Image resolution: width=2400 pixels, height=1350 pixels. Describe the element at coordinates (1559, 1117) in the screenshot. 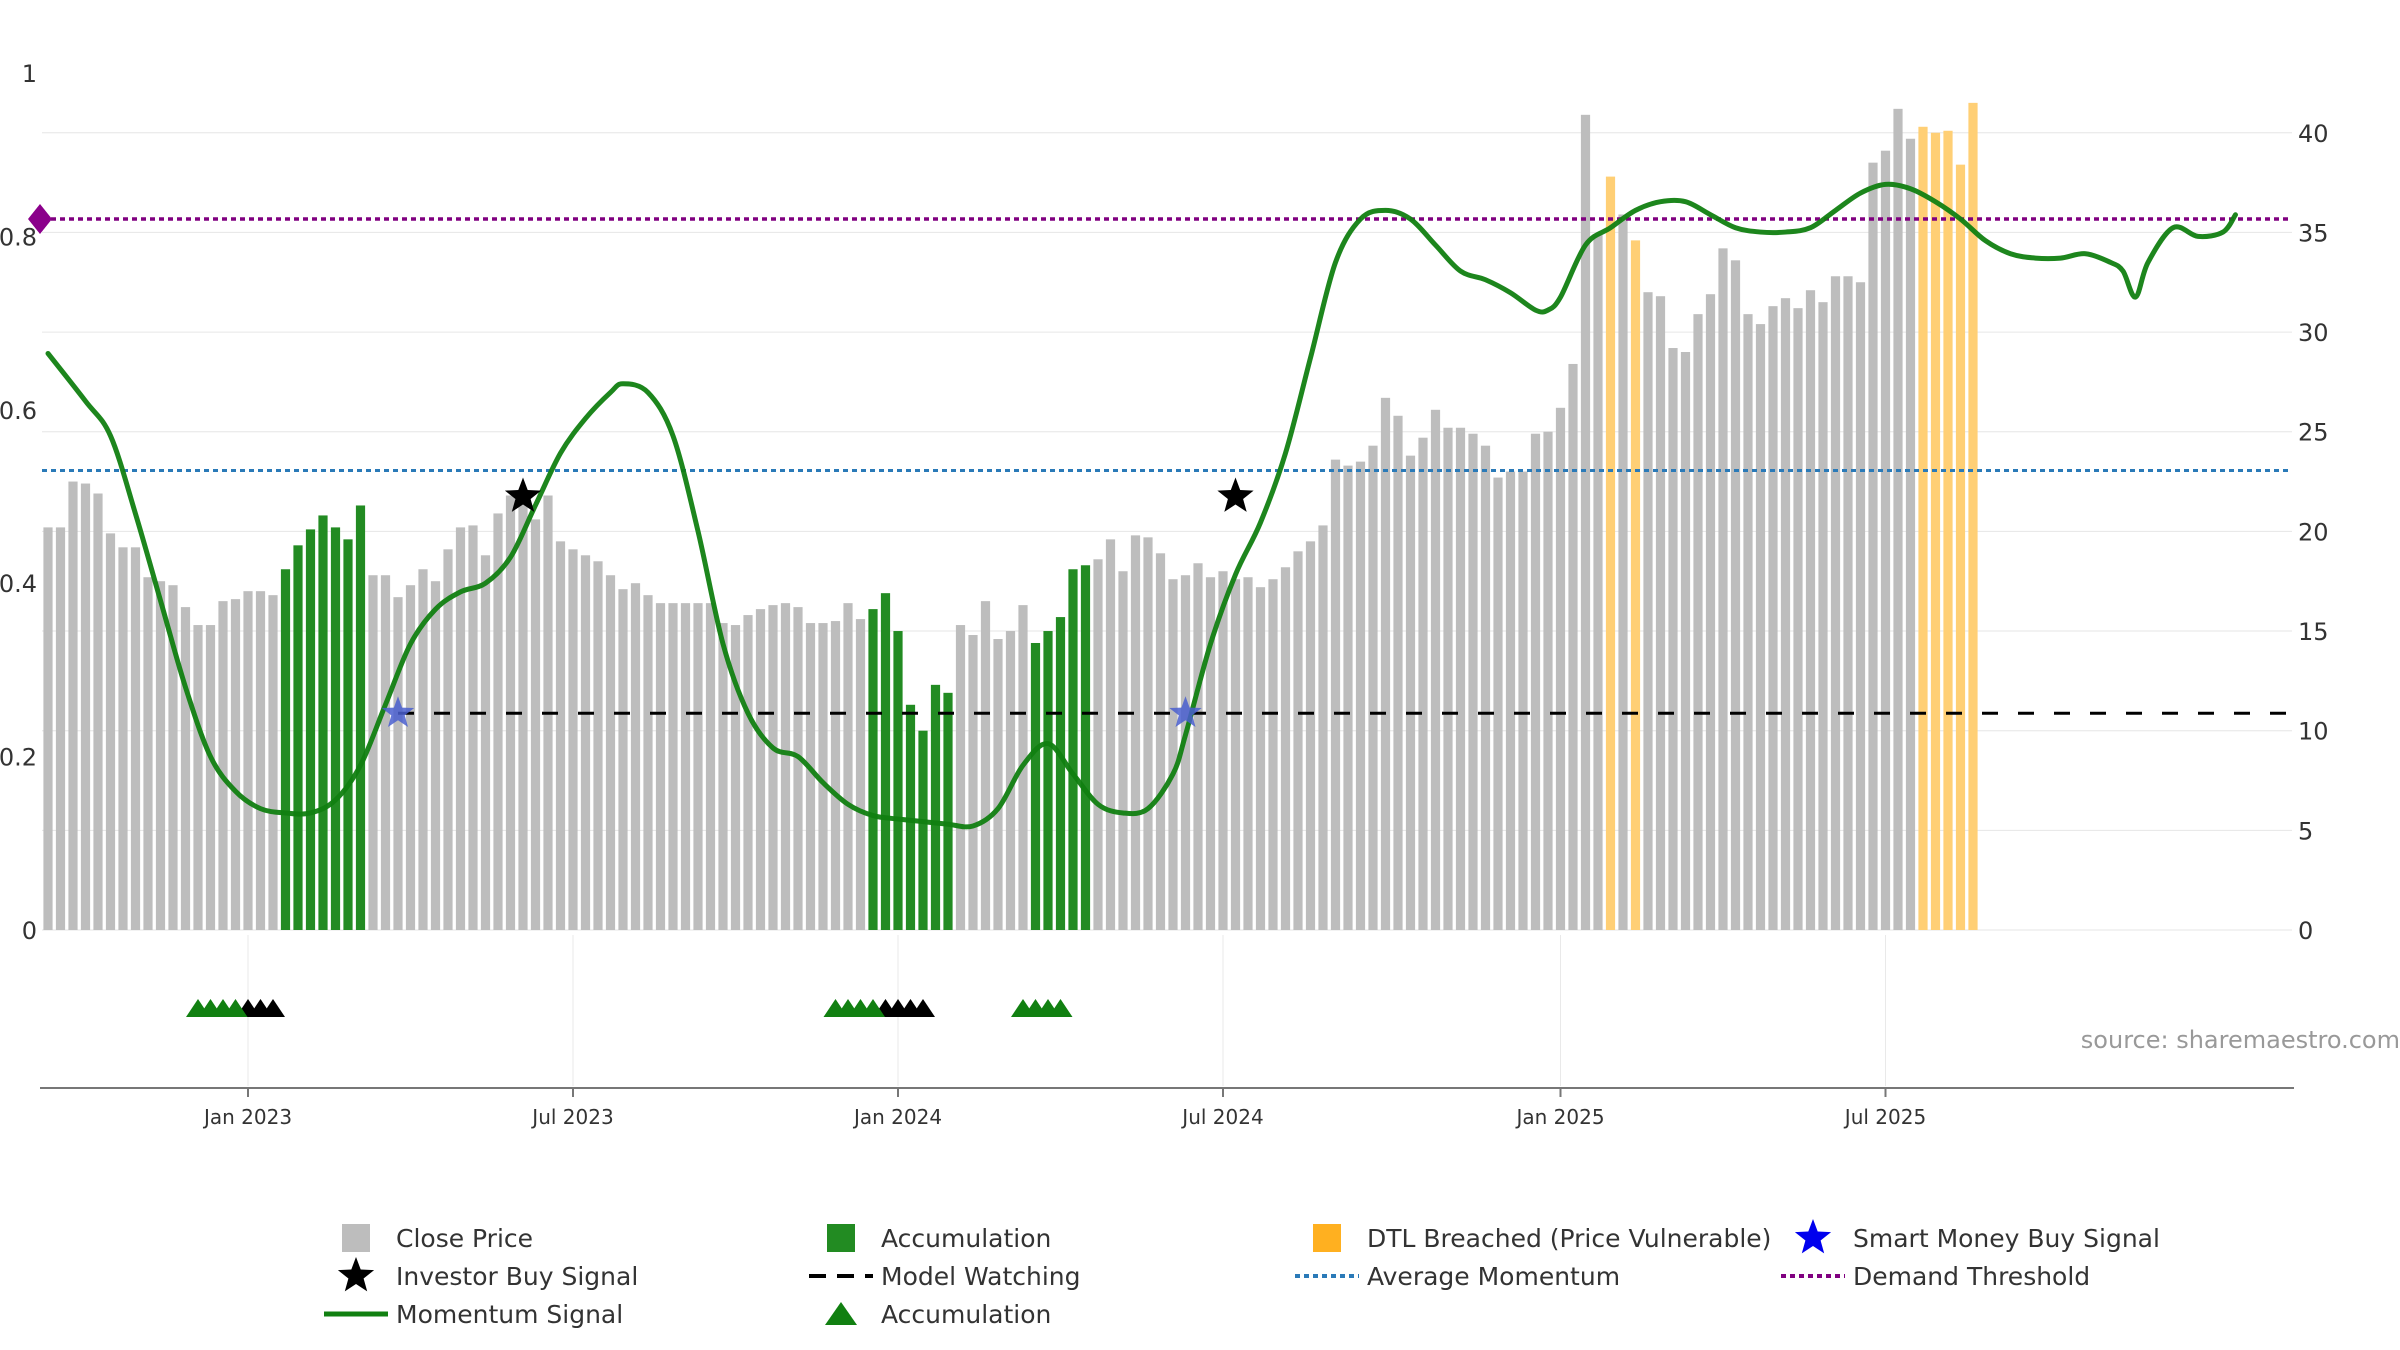

I see `x-tick-label: Jan 2025` at that location.